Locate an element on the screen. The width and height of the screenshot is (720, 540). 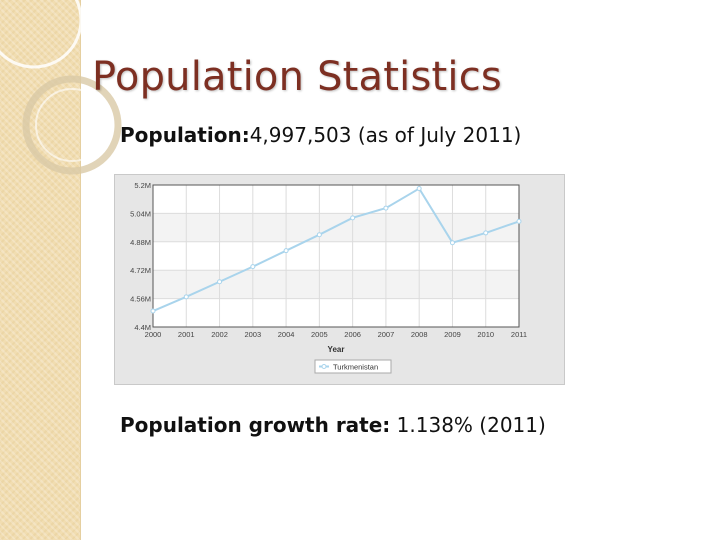
growth-rate-value: 1.138% (2011) is located at coordinates (468, 425).